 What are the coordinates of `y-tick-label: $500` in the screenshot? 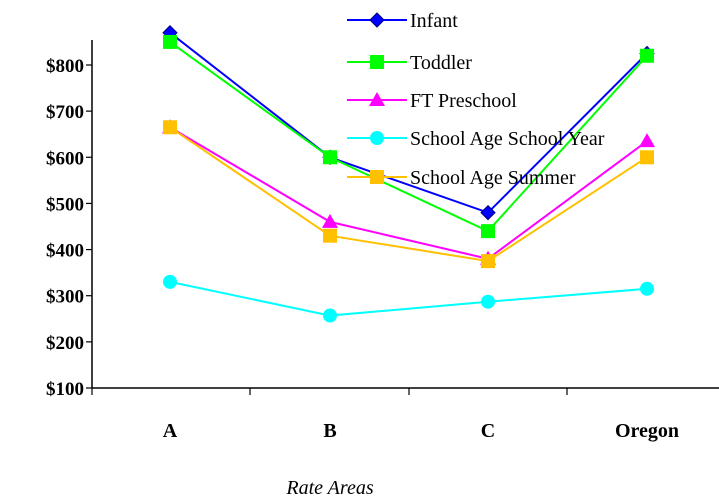 It's located at (65, 204).